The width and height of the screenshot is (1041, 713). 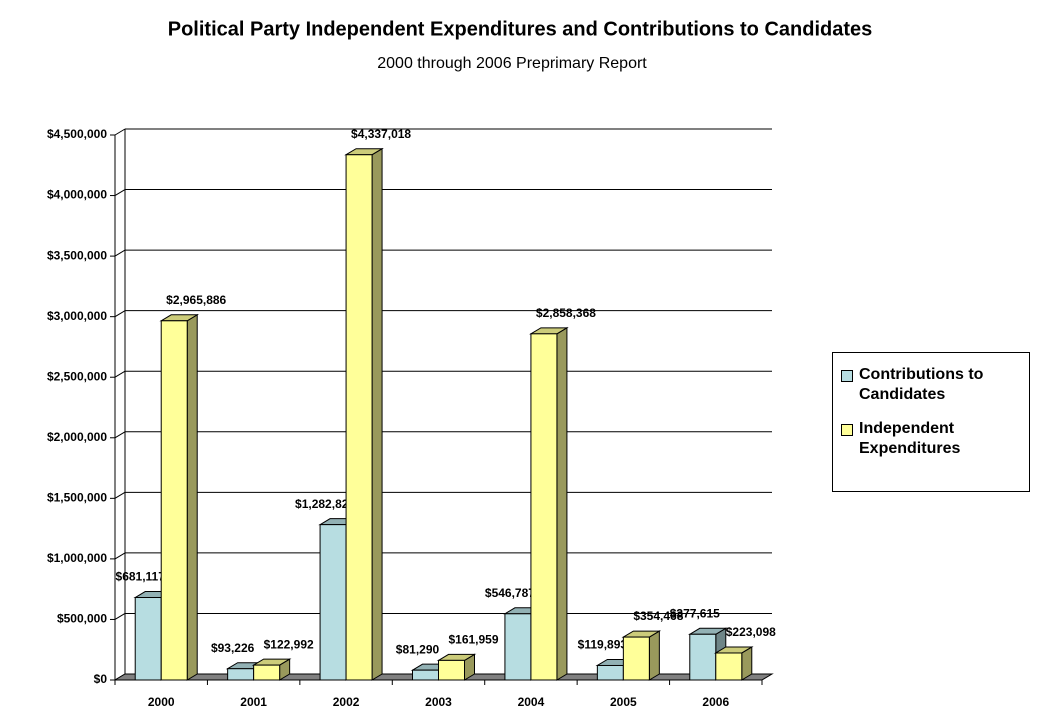 I want to click on legend-label: Independent Expenditures, so click(x=910, y=438).